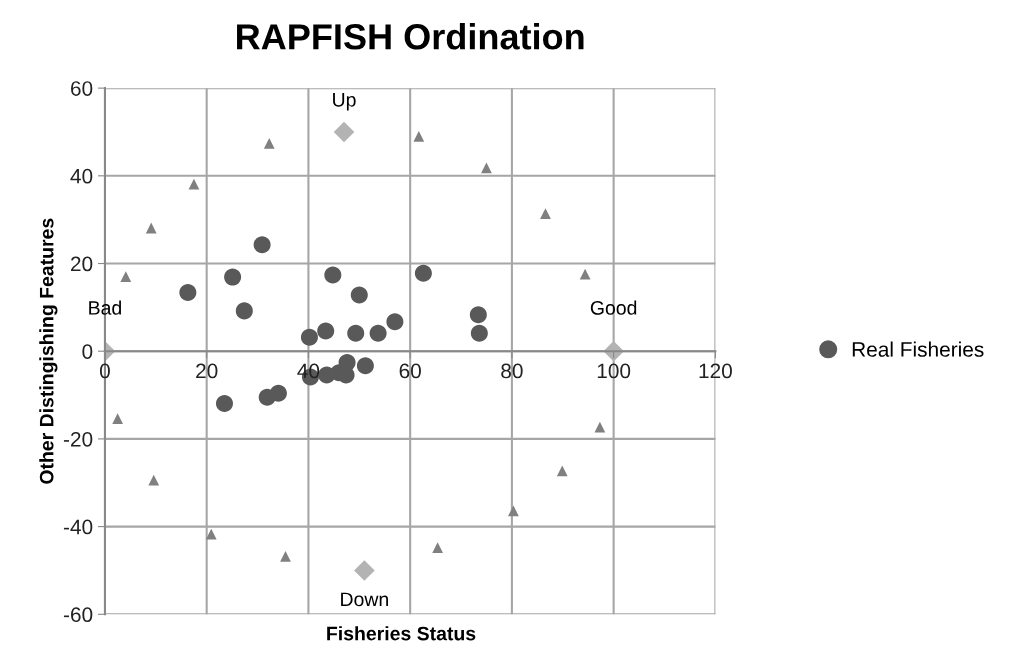 The image size is (1009, 648). I want to click on y-tick-label: -40, so click(78, 527).